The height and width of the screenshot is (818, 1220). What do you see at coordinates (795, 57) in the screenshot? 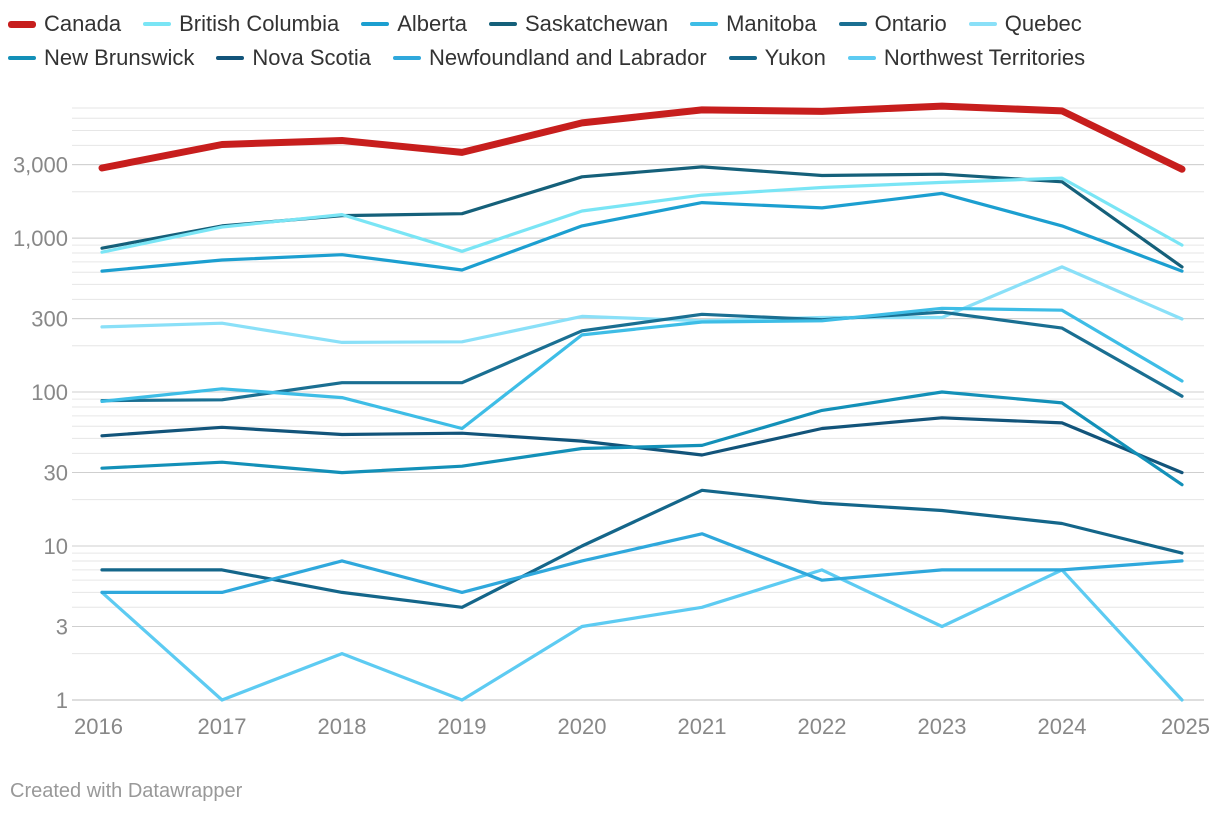
I see `legend-label: Yukon` at bounding box center [795, 57].